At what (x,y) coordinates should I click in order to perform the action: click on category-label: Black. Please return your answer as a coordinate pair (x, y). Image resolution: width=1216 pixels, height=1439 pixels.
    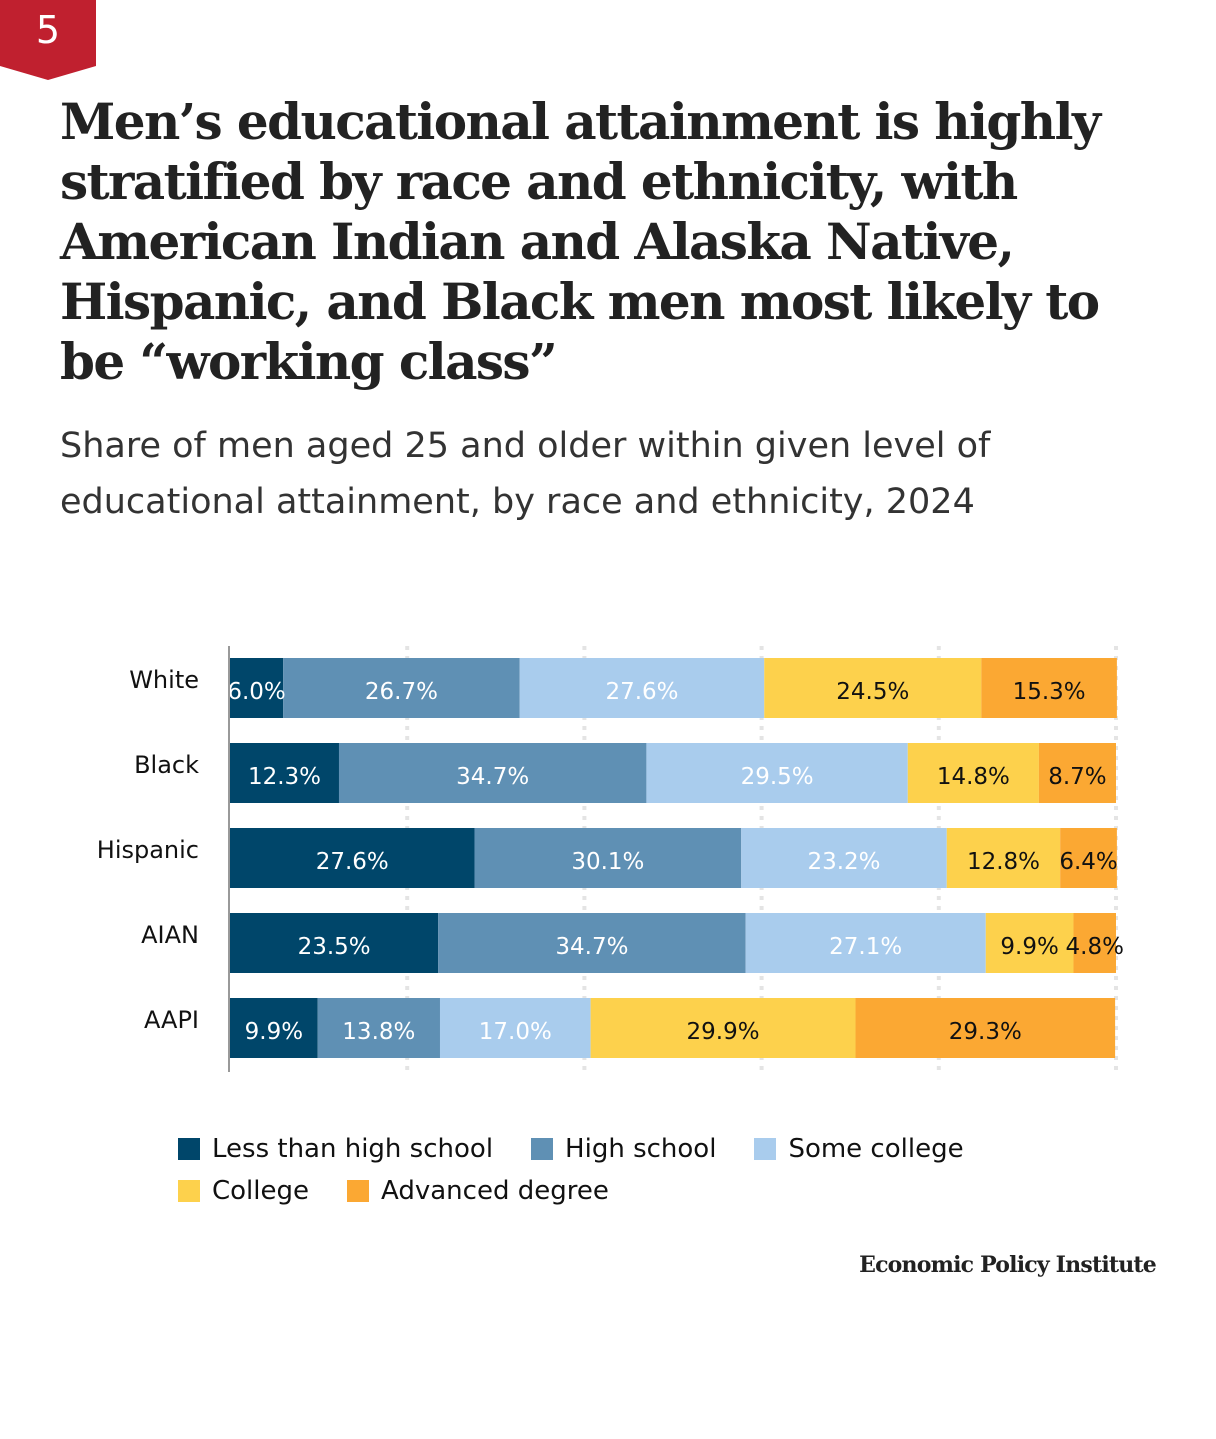
    Looking at the image, I should click on (166, 765).